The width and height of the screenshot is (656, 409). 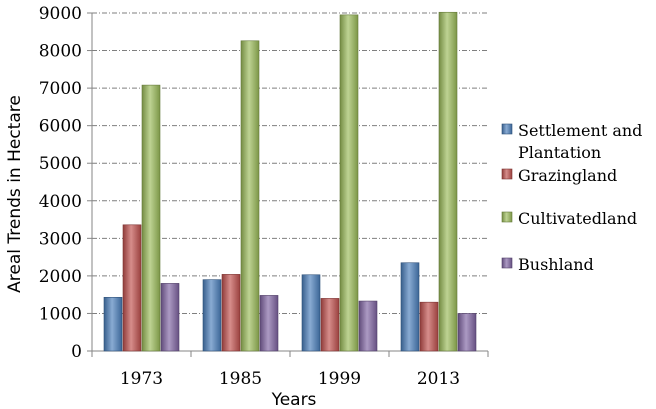 What do you see at coordinates (60, 14) in the screenshot?
I see `y-tick-label: 9000` at bounding box center [60, 14].